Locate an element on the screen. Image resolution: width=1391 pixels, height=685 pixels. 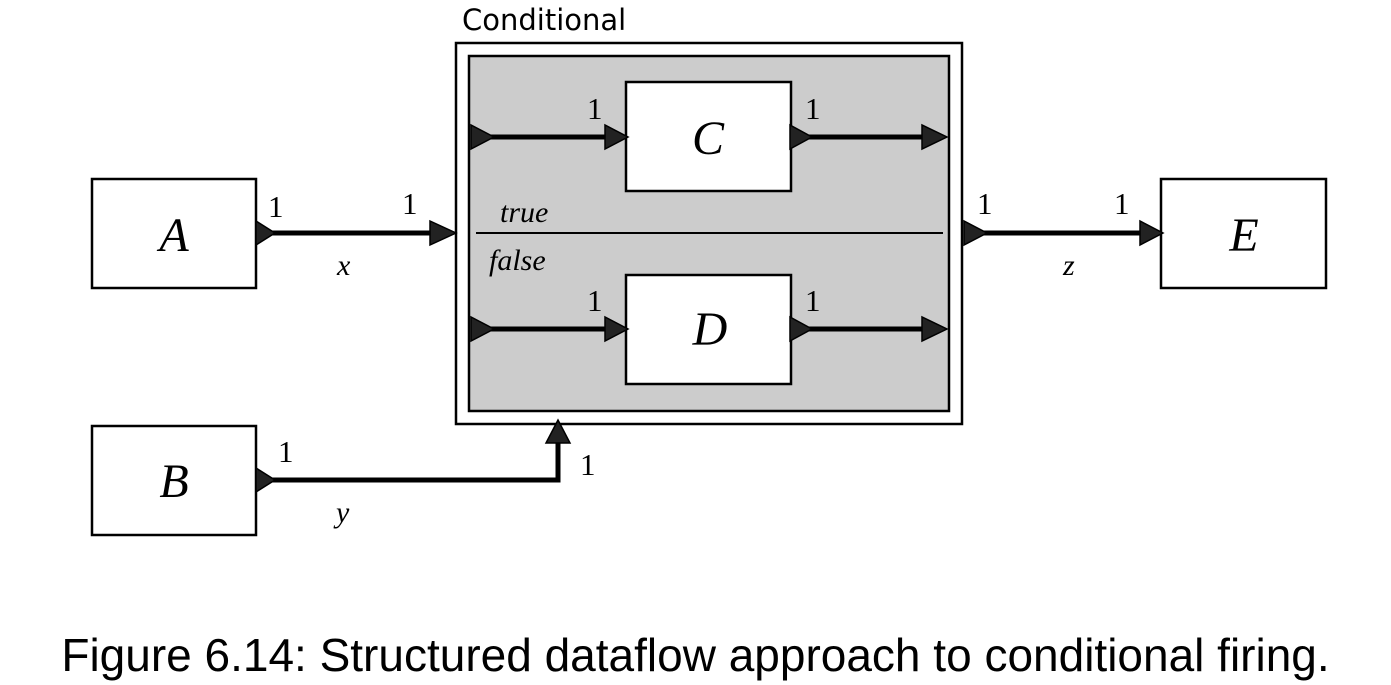
rate-d-out: 1 is located at coordinates (813, 300).